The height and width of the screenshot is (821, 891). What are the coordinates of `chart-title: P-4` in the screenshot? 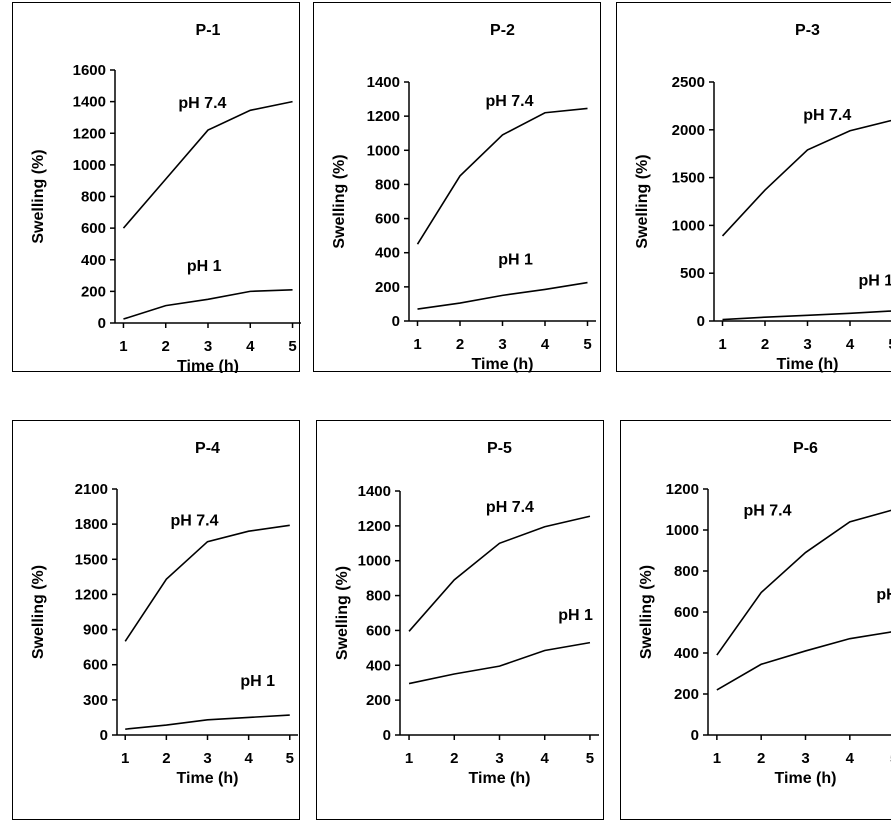 It's located at (207, 448).